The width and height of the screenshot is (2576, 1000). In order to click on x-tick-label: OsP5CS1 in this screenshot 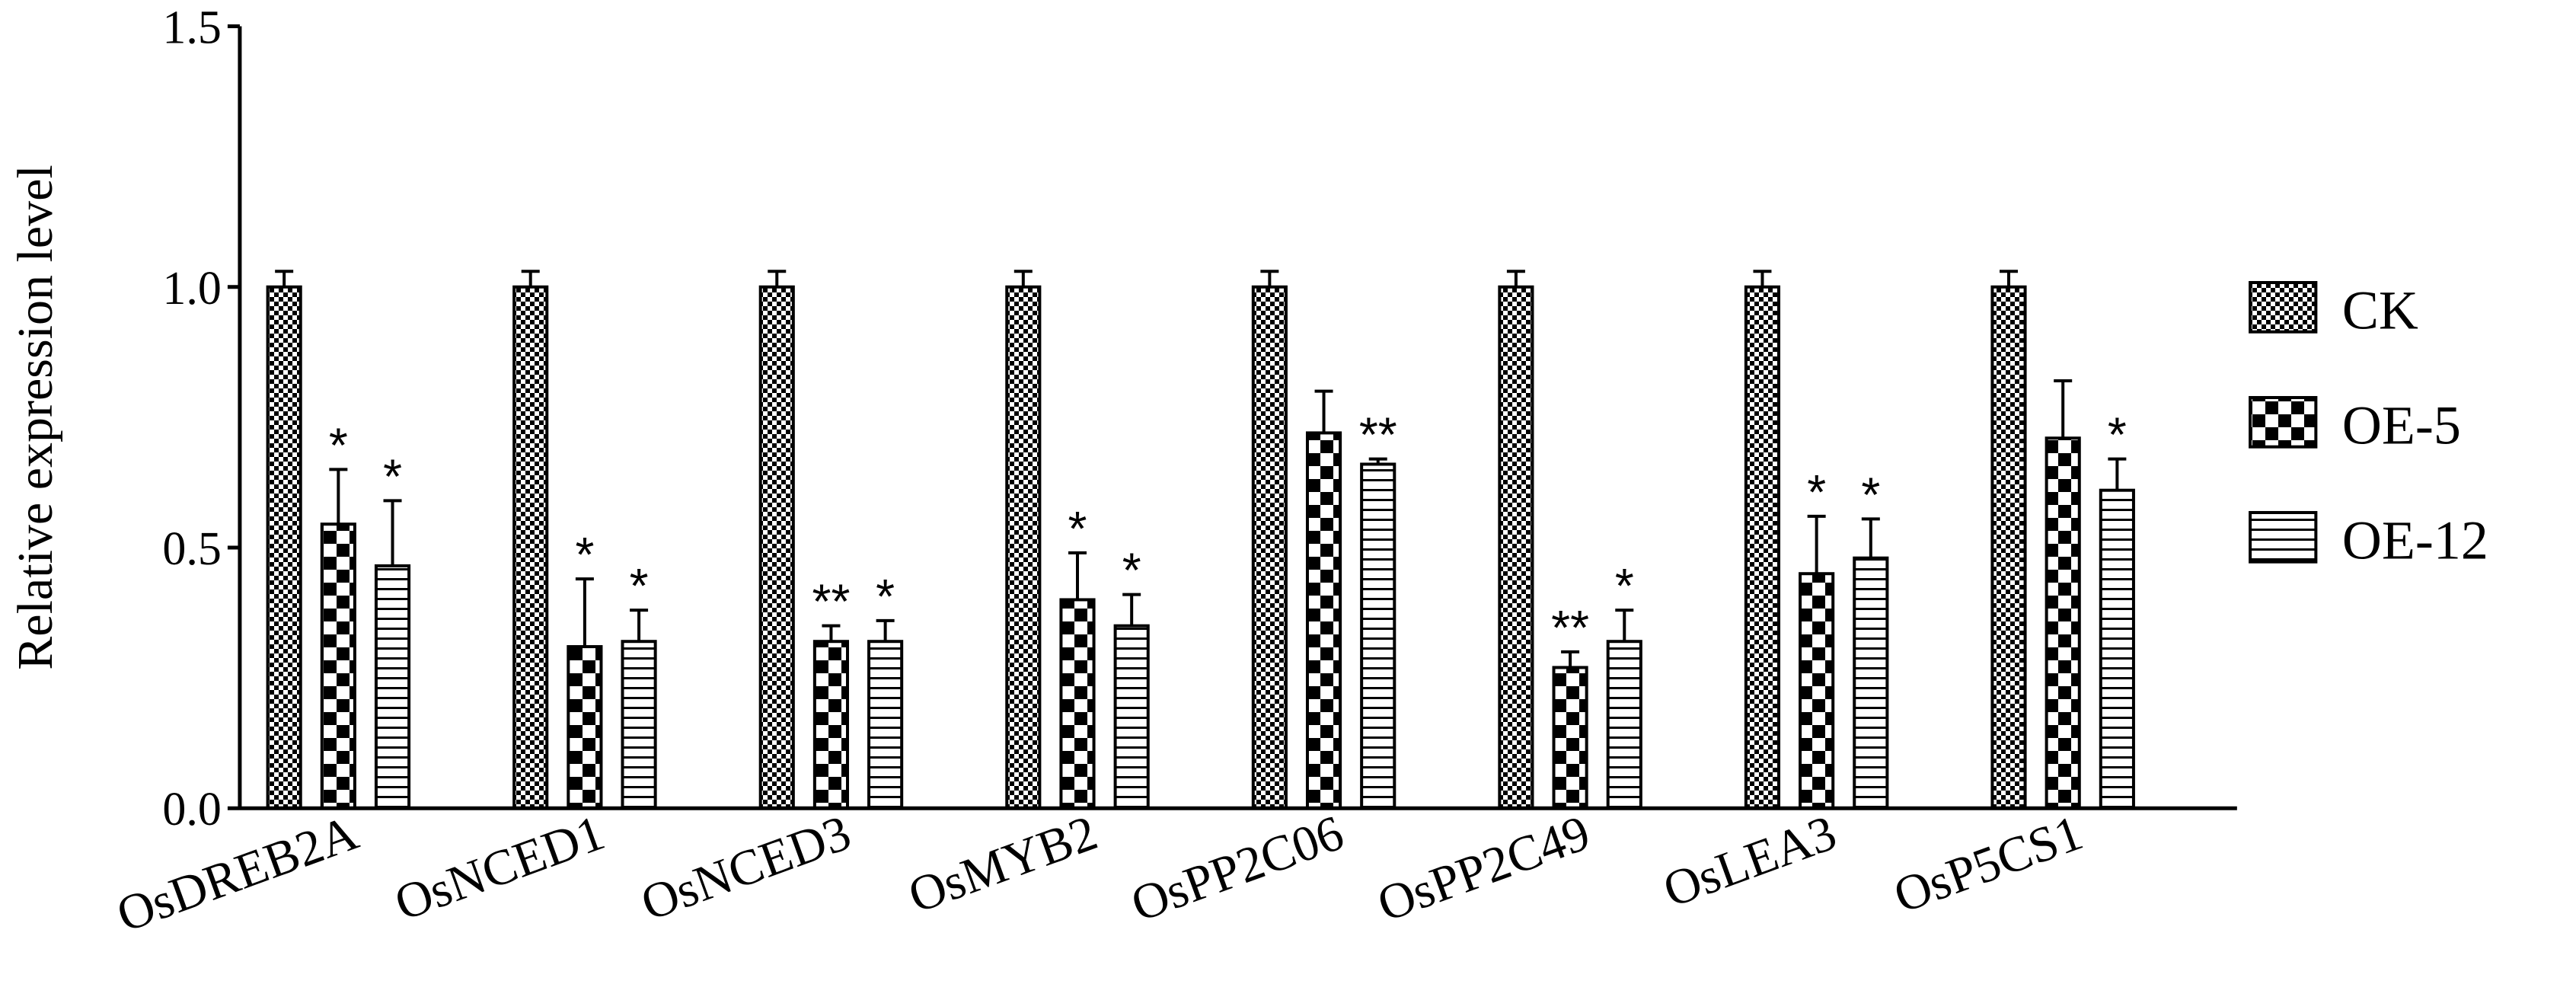, I will do `click(1988, 864)`.